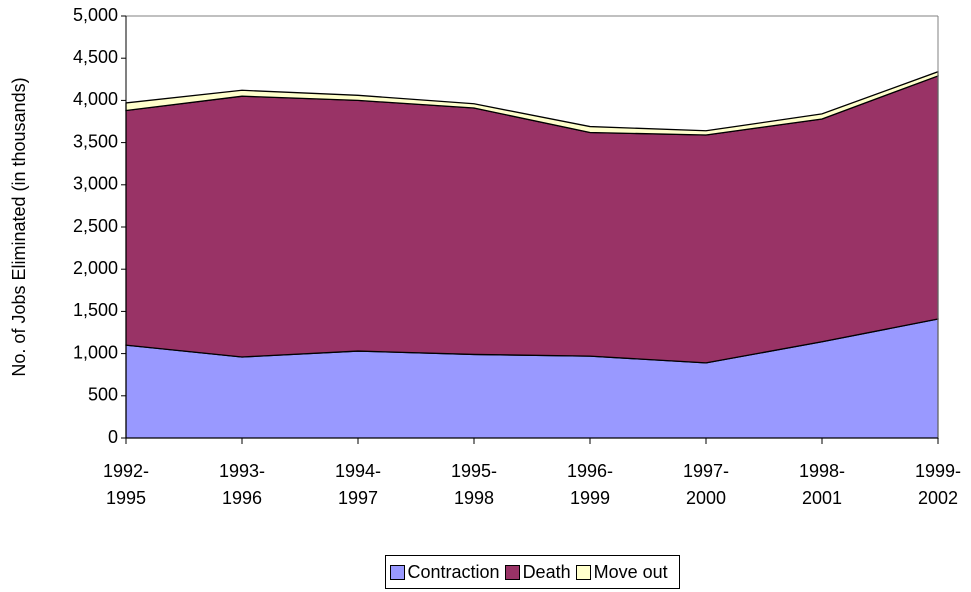  Describe the element at coordinates (126, 484) in the screenshot. I see `x-tick-label: 1992-1995` at that location.